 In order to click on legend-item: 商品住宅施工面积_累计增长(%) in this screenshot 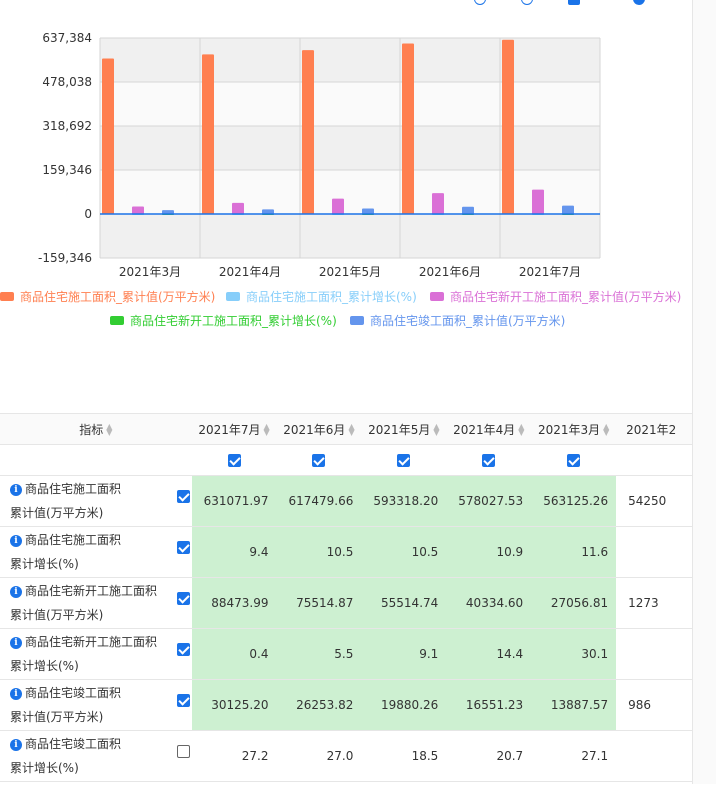, I will do `click(321, 296)`.